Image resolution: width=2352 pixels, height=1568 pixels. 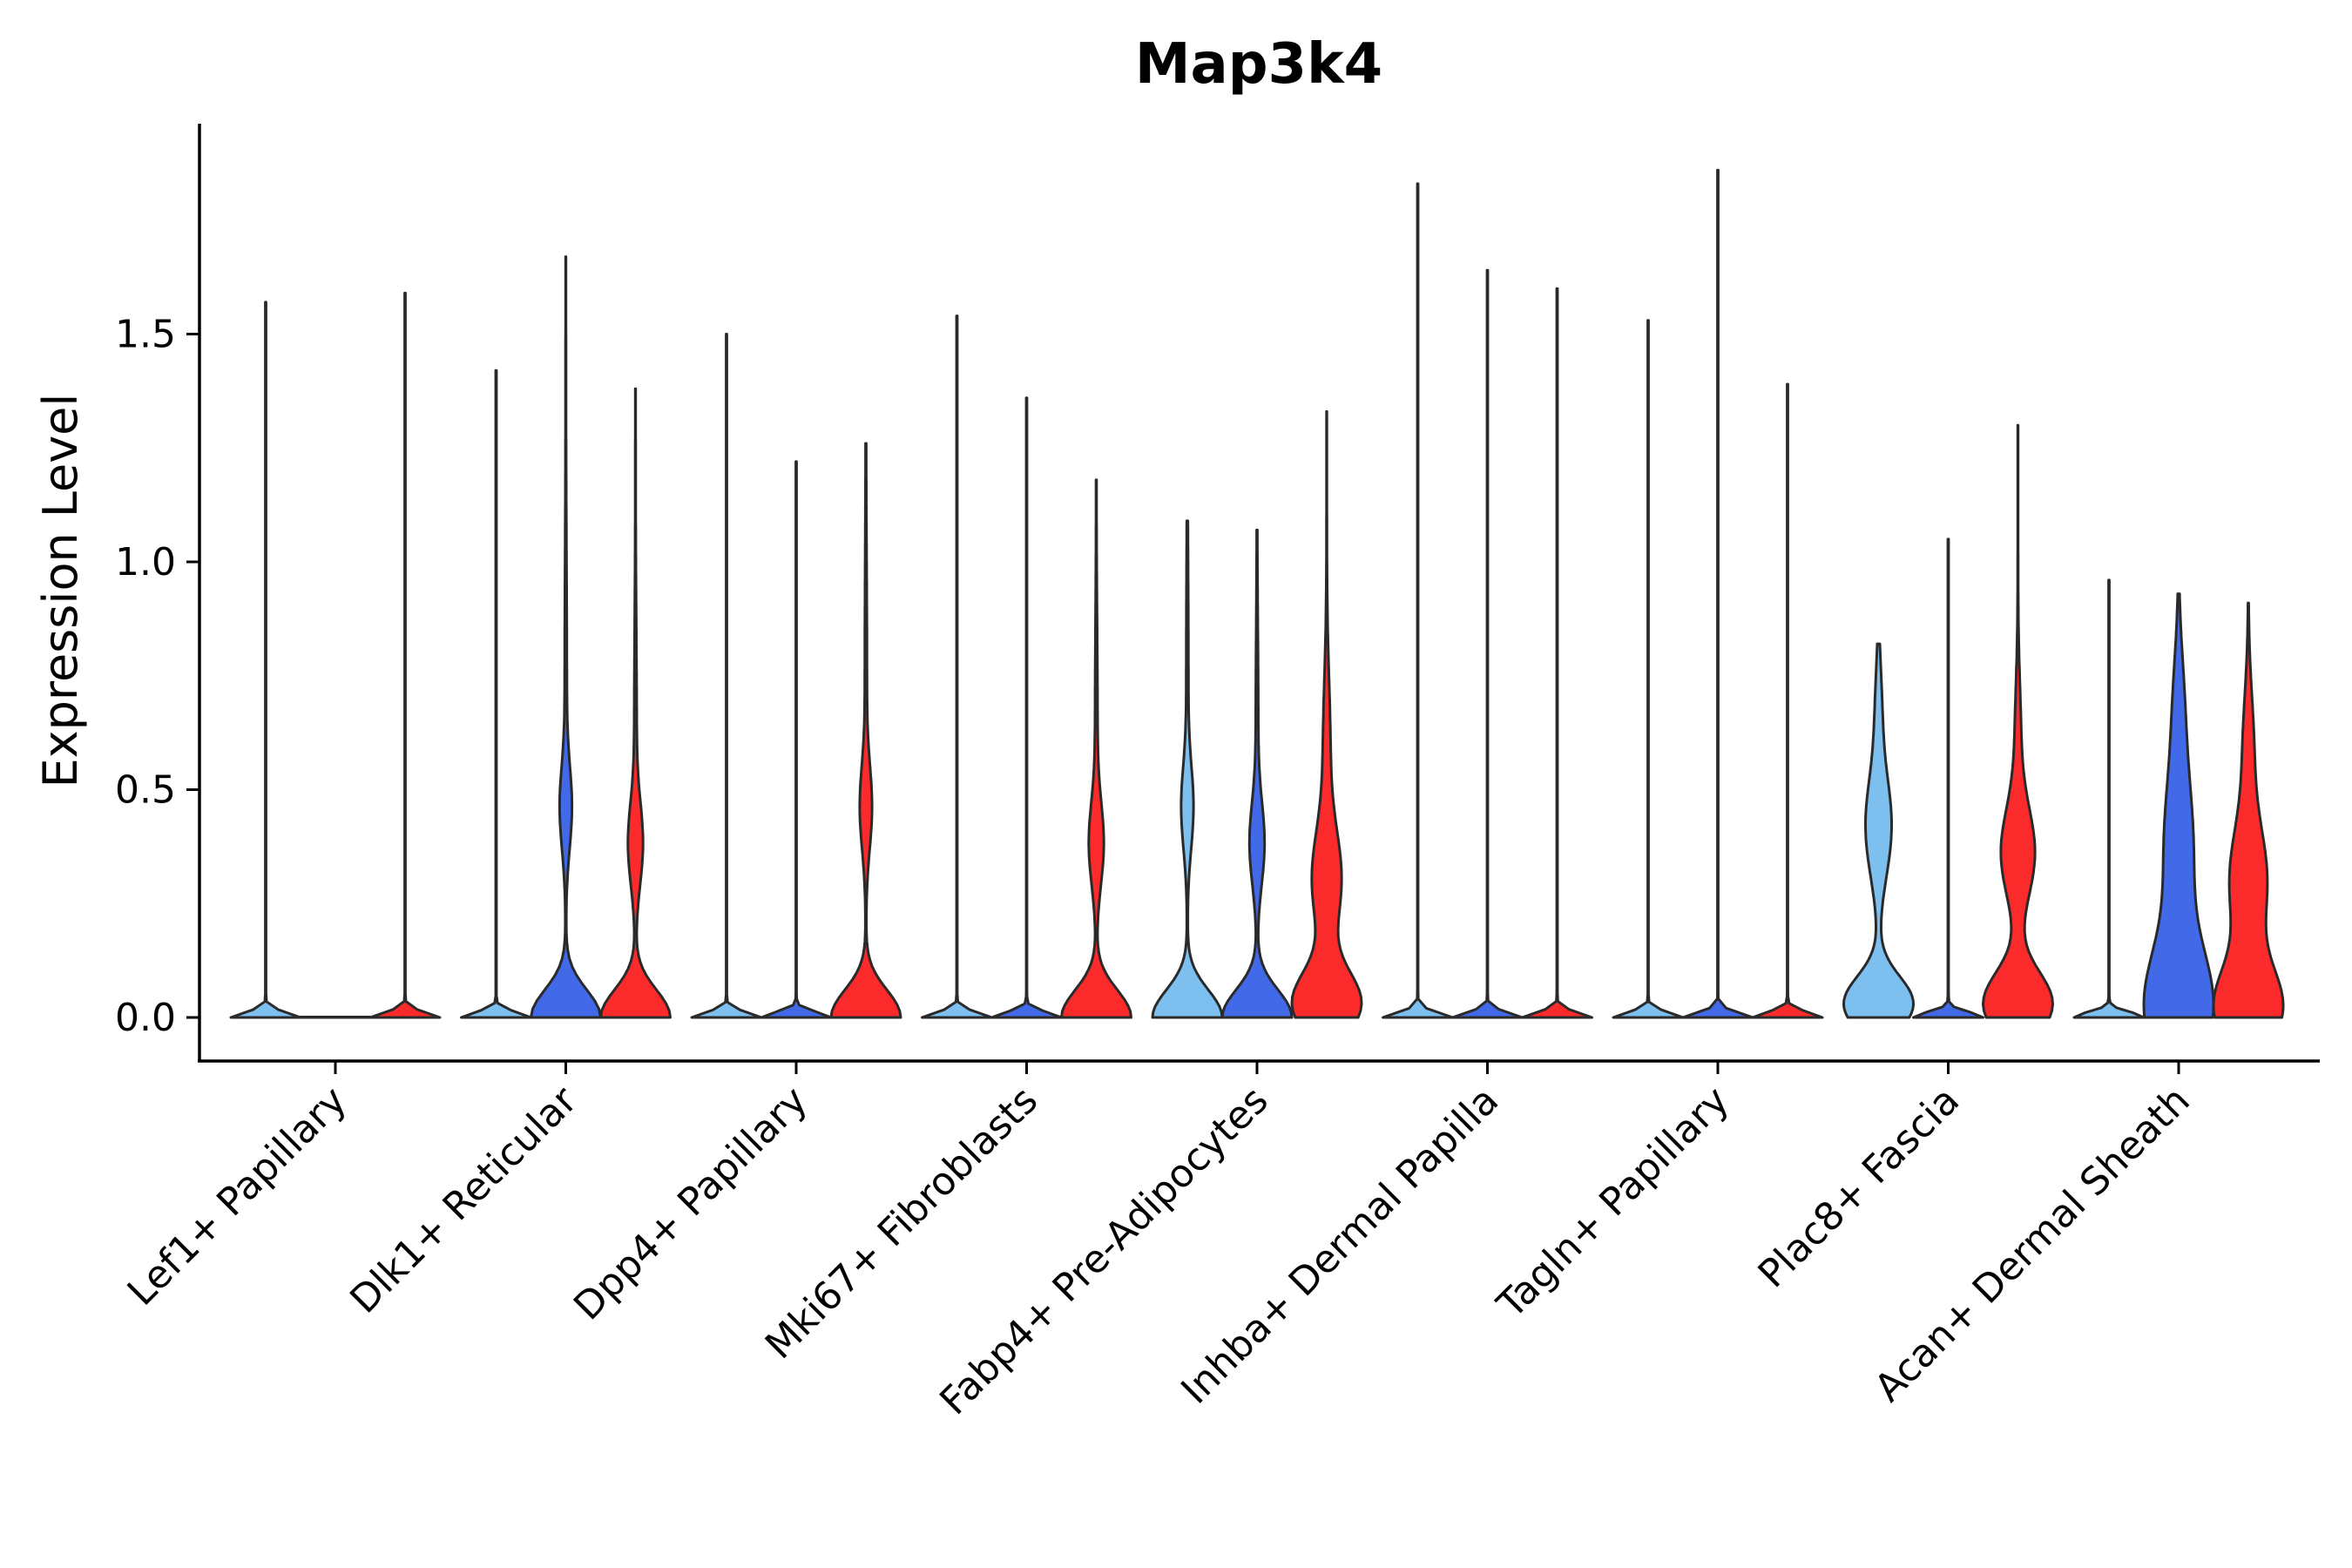 I want to click on y-ticks: 0.0 0.5 1.0 1.5, so click(x=157, y=677).